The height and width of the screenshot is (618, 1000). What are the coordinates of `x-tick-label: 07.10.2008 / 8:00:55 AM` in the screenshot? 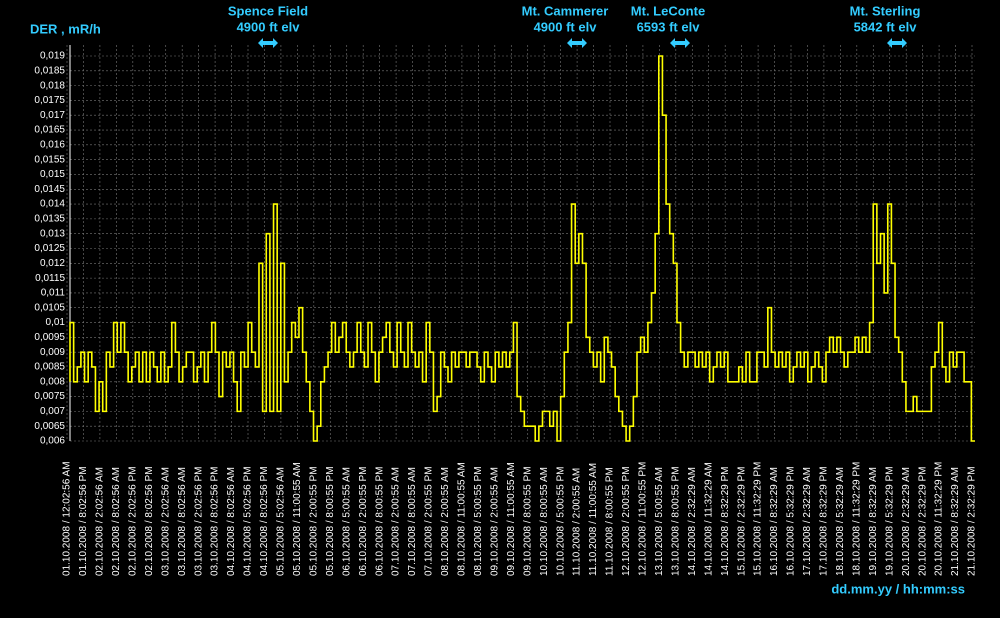 It's located at (412, 521).